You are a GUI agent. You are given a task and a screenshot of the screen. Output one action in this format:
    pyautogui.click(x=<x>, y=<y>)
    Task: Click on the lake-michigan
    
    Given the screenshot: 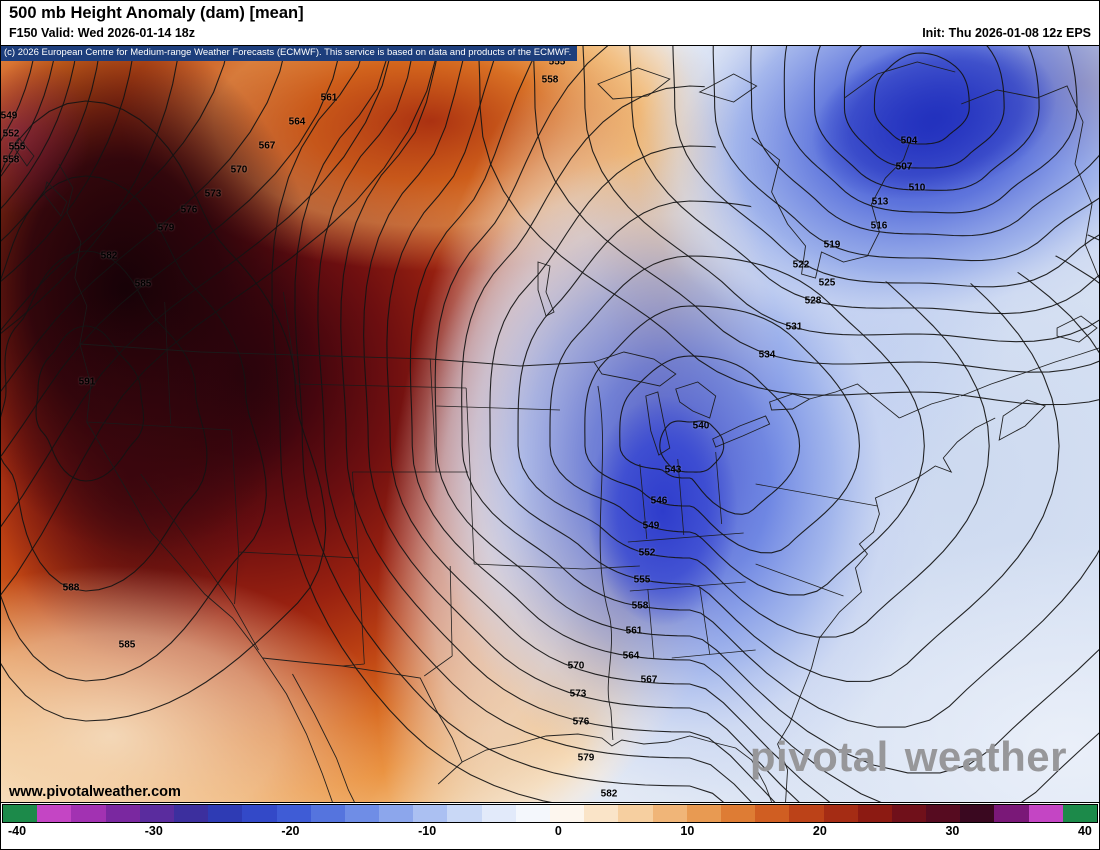 What is the action you would take?
    pyautogui.click(x=658, y=423)
    